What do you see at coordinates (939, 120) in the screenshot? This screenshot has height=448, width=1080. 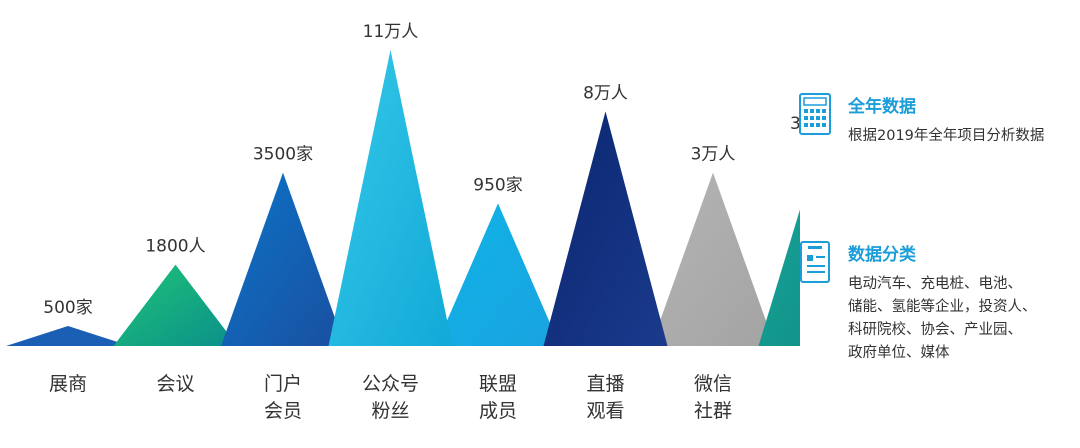 I see `annual-data-panel: 全年数据 根据2019年全年项目分析数据` at bounding box center [939, 120].